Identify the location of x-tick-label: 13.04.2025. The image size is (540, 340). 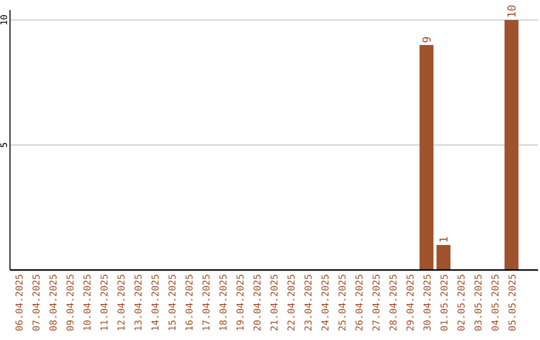
(139, 303).